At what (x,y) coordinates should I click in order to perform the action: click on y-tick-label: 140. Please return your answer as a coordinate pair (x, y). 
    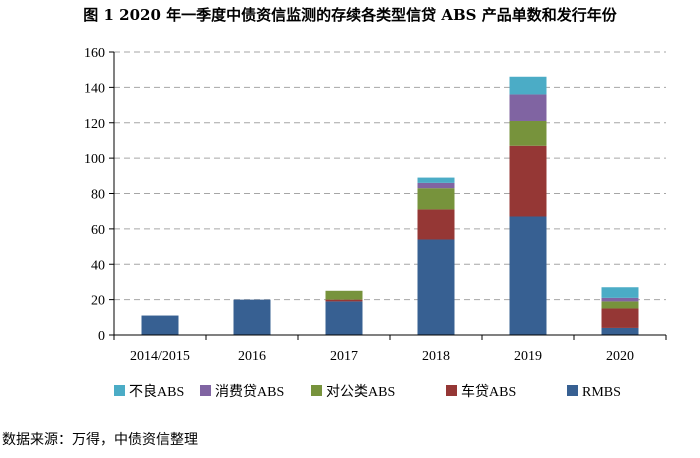
    Looking at the image, I should click on (94, 88).